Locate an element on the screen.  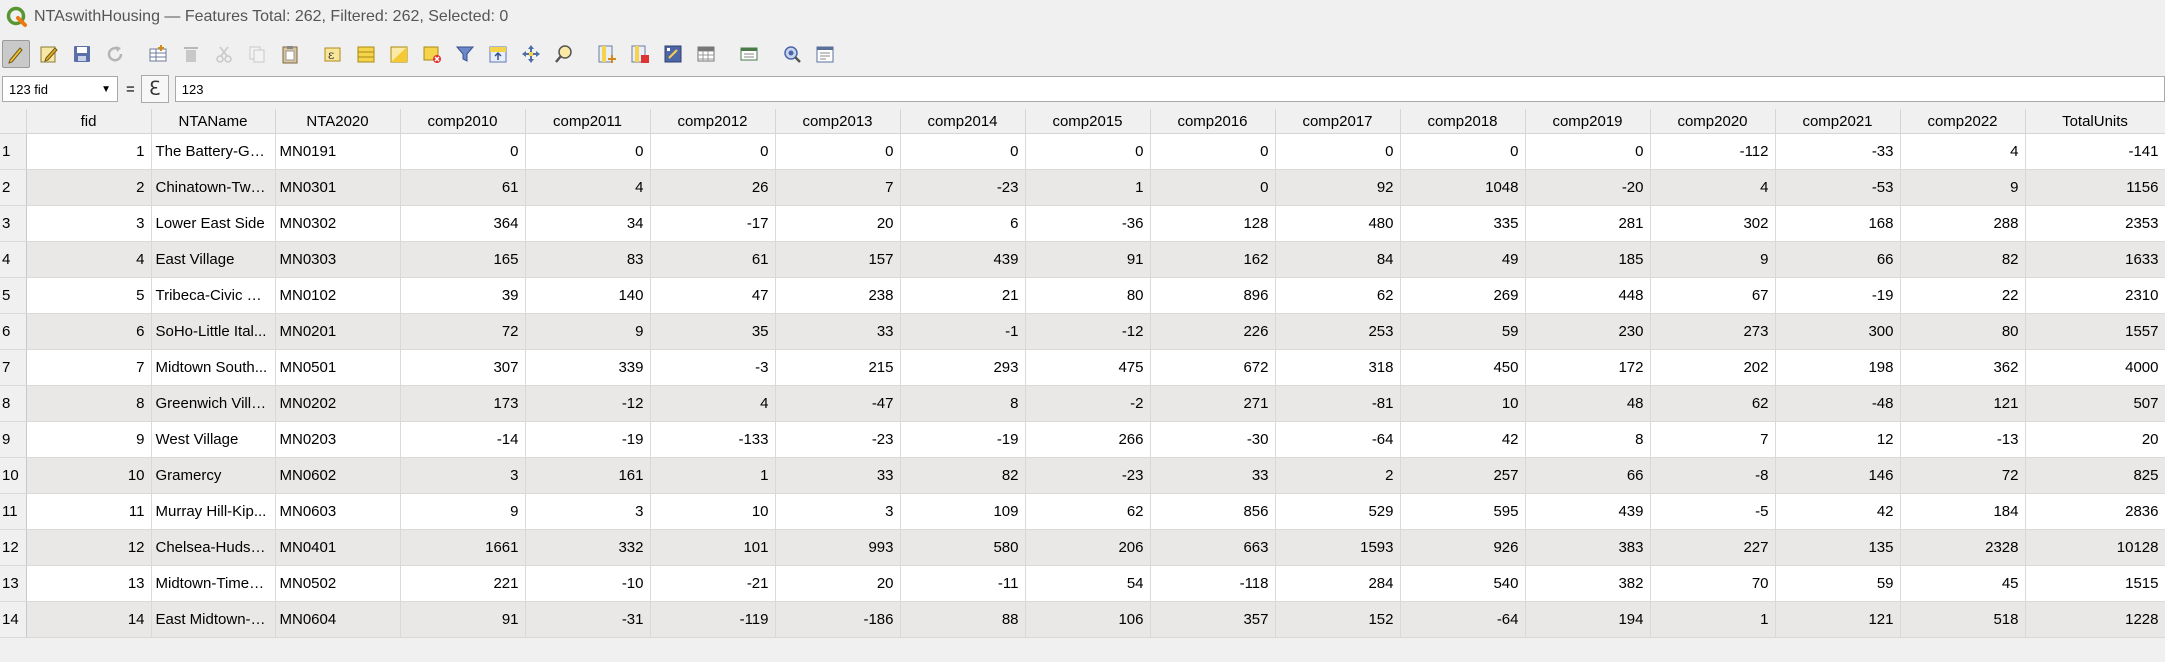
cell-comp2012: 101 is located at coordinates (713, 547).